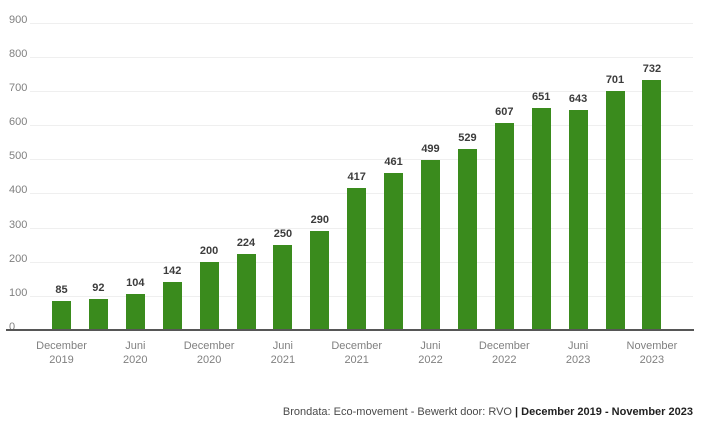 The width and height of the screenshot is (701, 429). What do you see at coordinates (18, 190) in the screenshot?
I see `y-axis-tick-label: 400` at bounding box center [18, 190].